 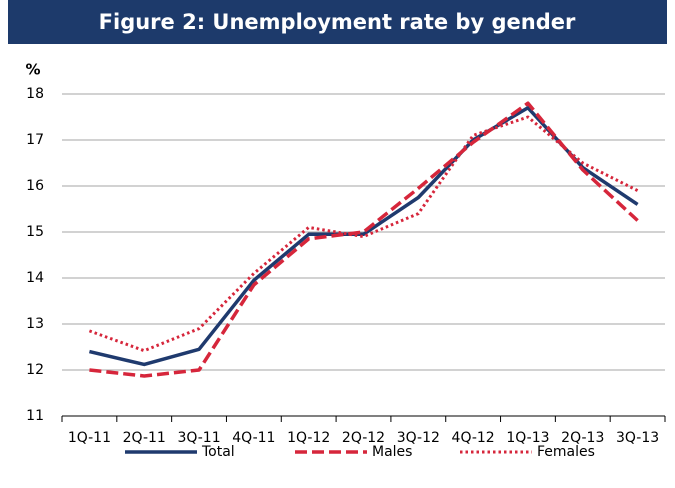 I want to click on title-bar, so click(x=337, y=22).